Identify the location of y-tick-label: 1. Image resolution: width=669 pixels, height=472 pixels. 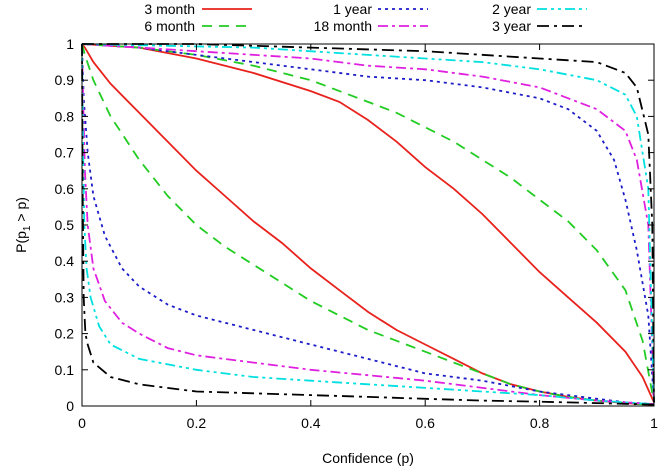
(70, 44).